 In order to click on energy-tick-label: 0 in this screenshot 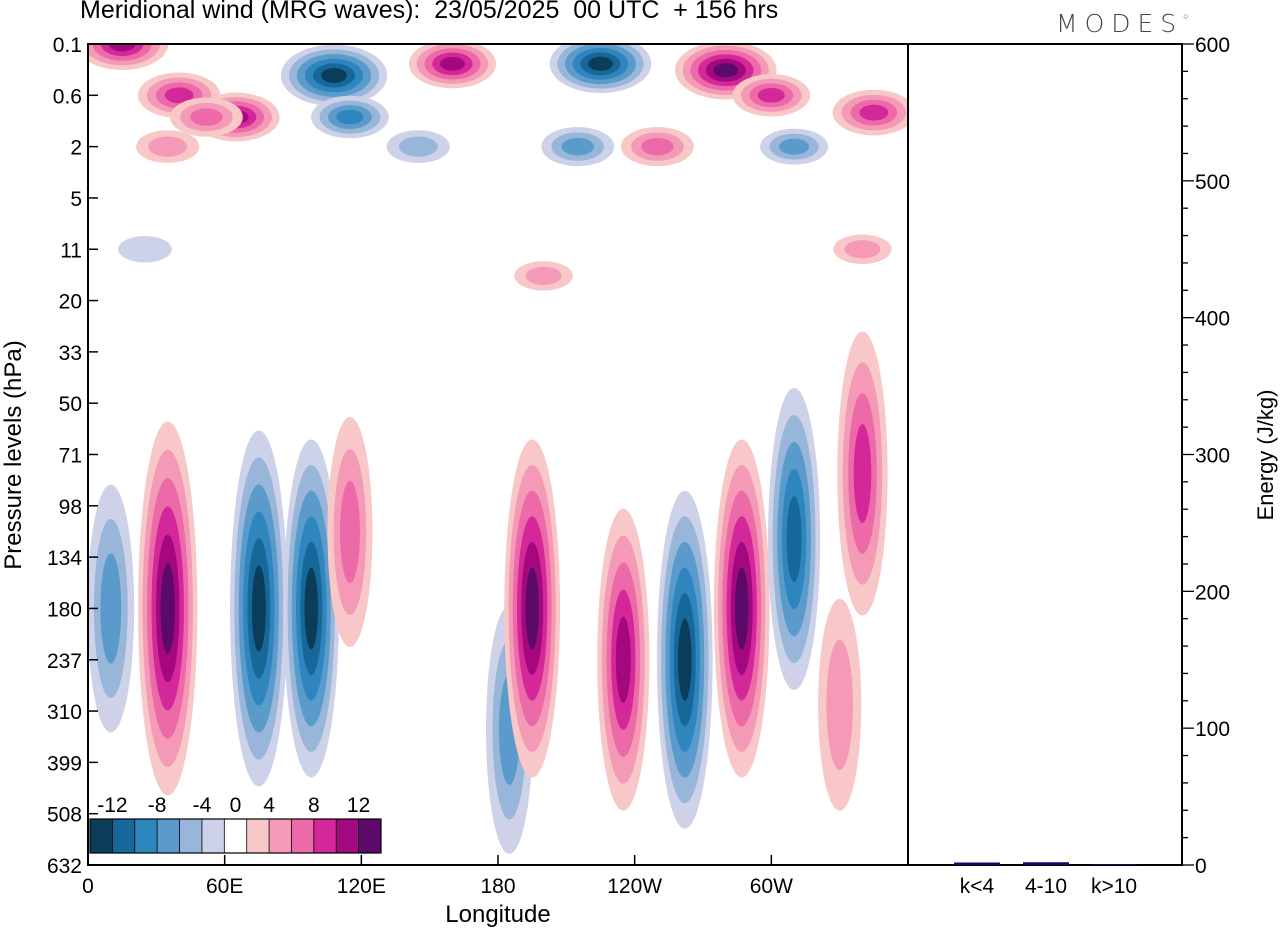, I will do `click(1201, 866)`.